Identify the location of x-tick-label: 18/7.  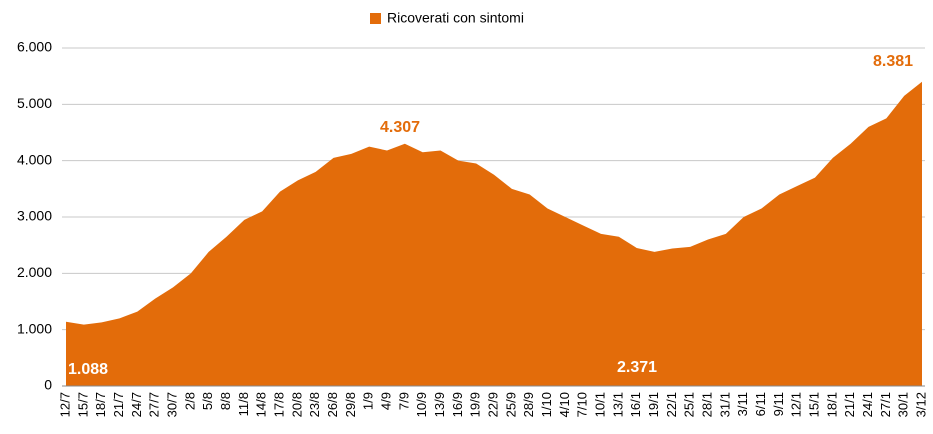
(100, 404).